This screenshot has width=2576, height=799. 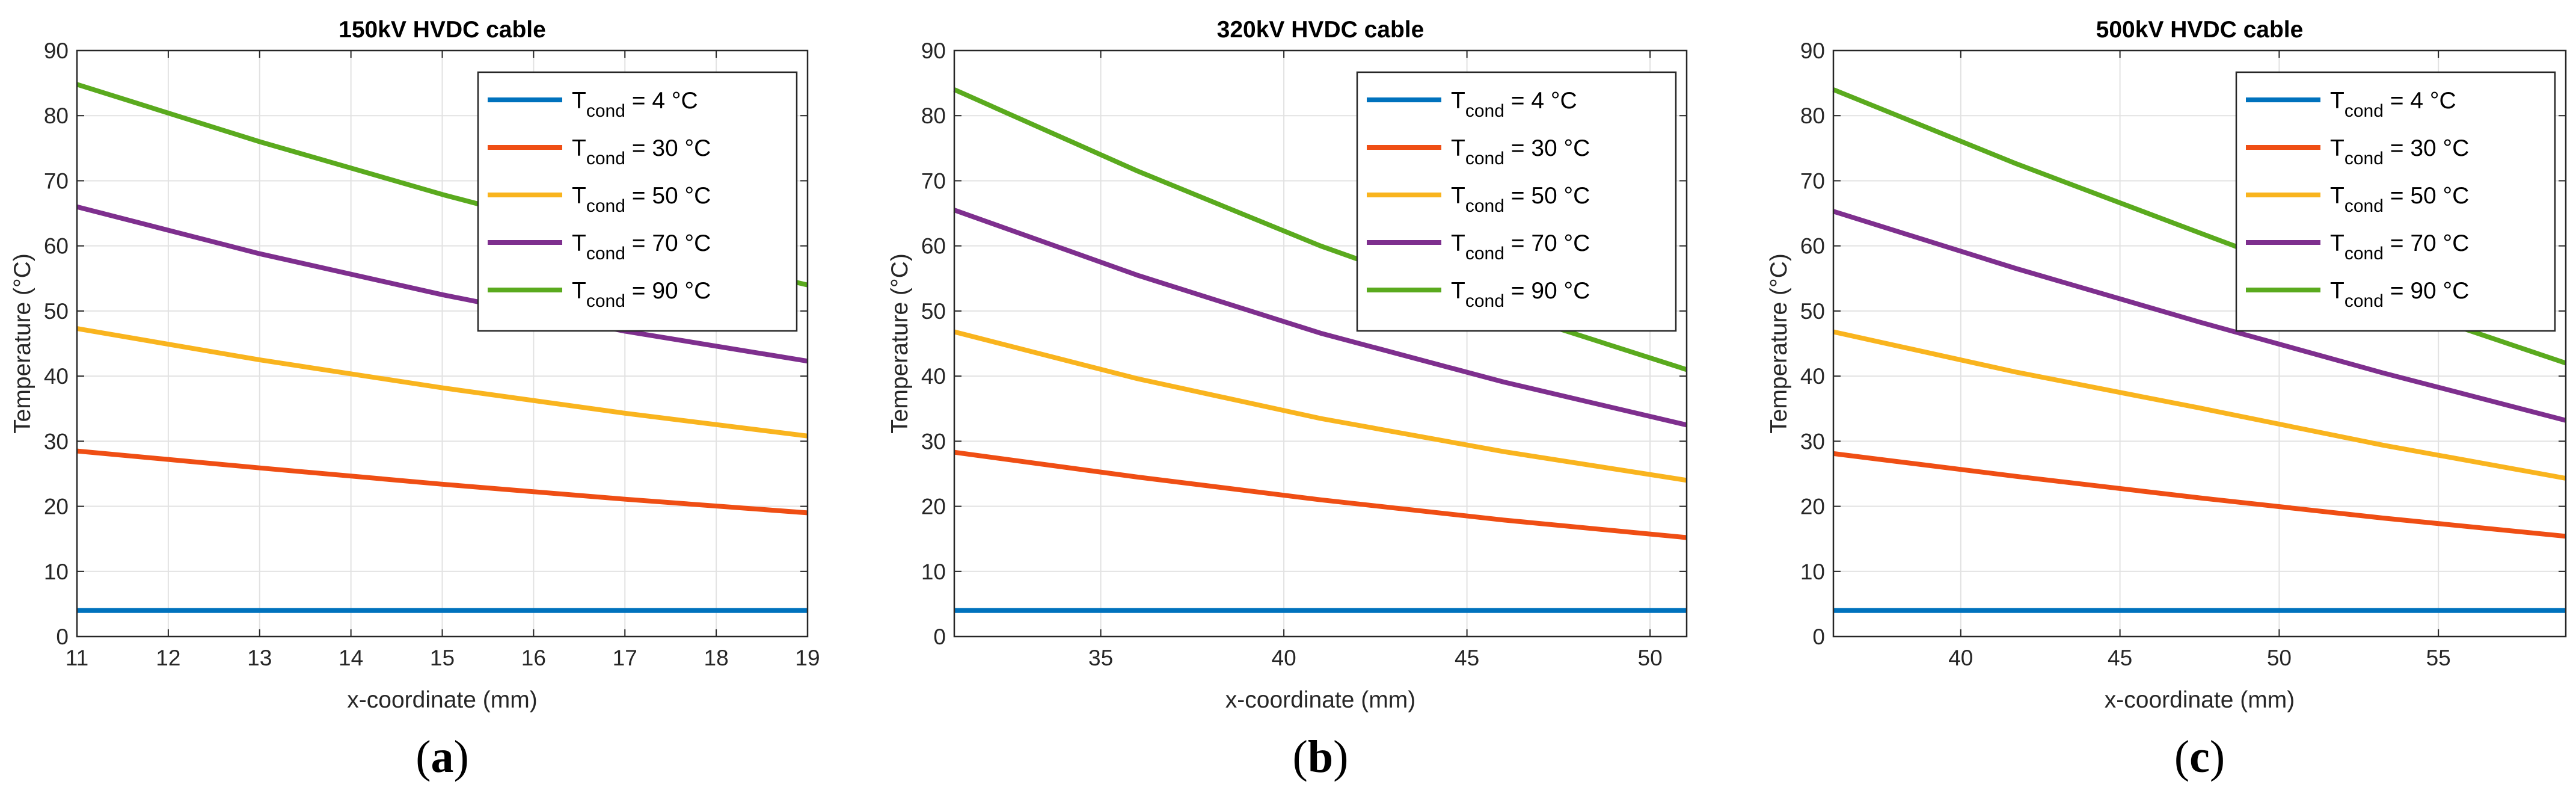 I want to click on y-axis-label: Temperature (°C), so click(x=1779, y=344).